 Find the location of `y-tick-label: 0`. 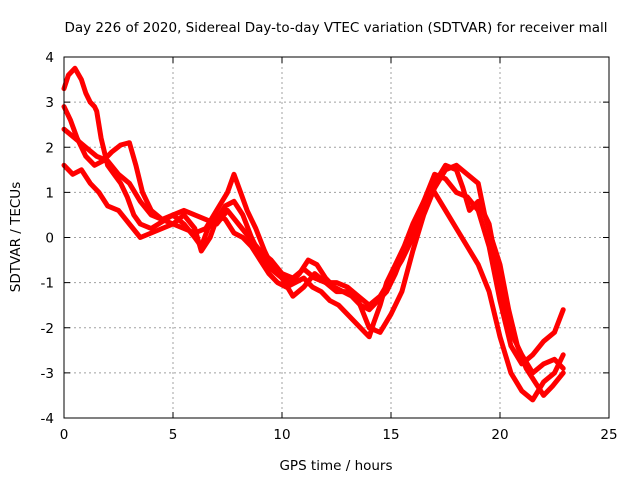

y-tick-label: 0 is located at coordinates (49, 239).